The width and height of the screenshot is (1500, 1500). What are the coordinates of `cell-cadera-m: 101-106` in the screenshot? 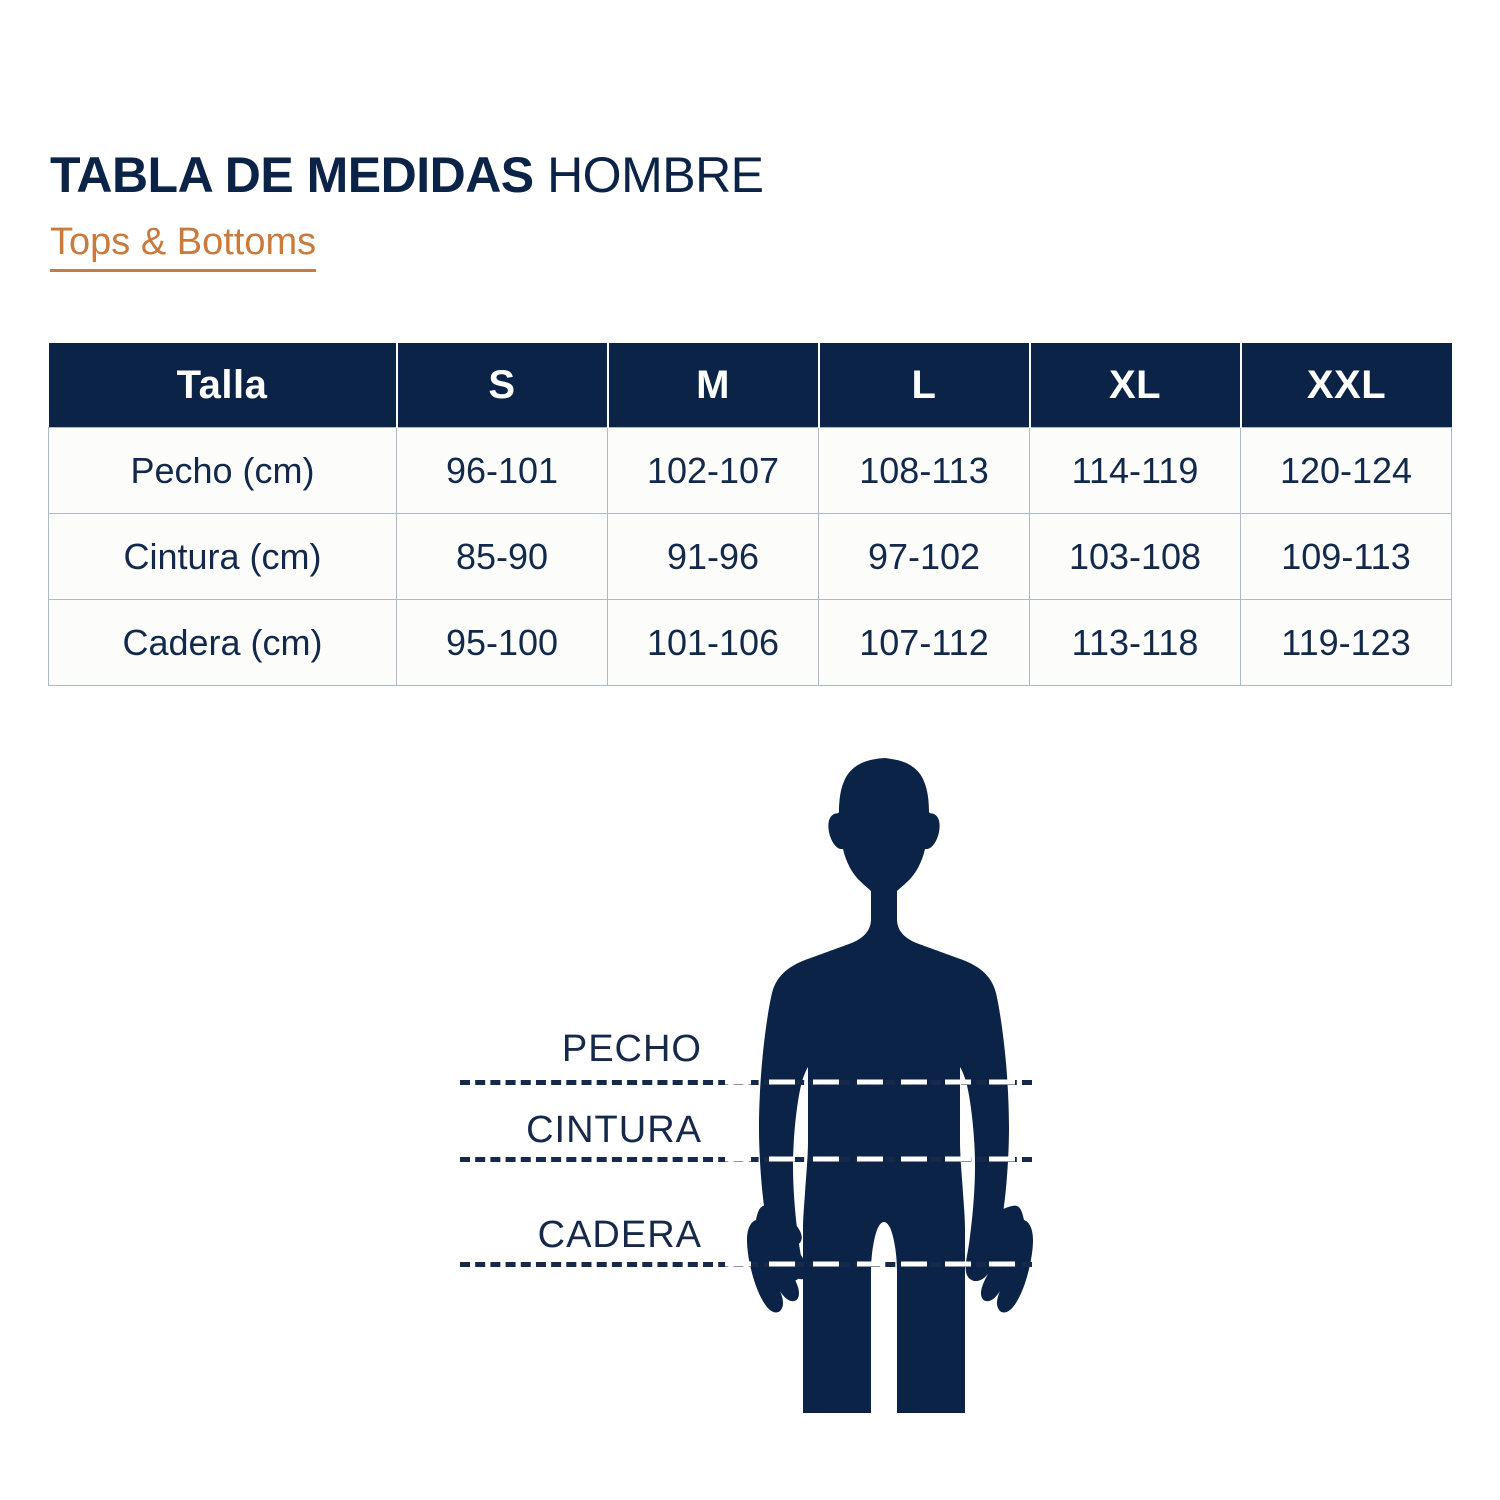 It's located at (713, 642).